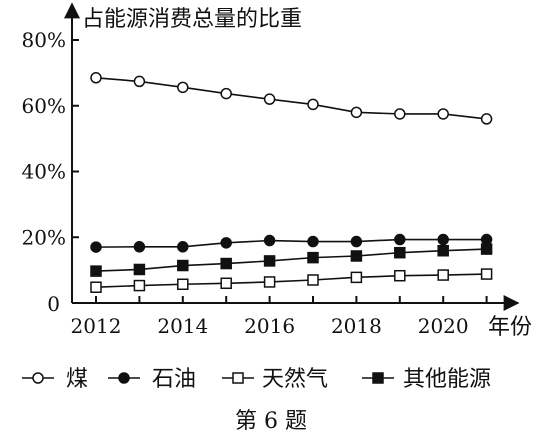  I want to click on x-tick-label: 2020, so click(443, 326).